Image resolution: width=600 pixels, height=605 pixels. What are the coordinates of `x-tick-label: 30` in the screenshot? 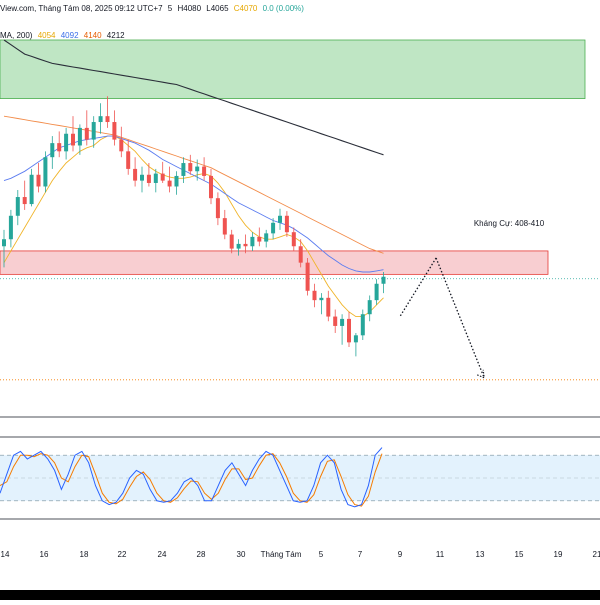 It's located at (241, 554).